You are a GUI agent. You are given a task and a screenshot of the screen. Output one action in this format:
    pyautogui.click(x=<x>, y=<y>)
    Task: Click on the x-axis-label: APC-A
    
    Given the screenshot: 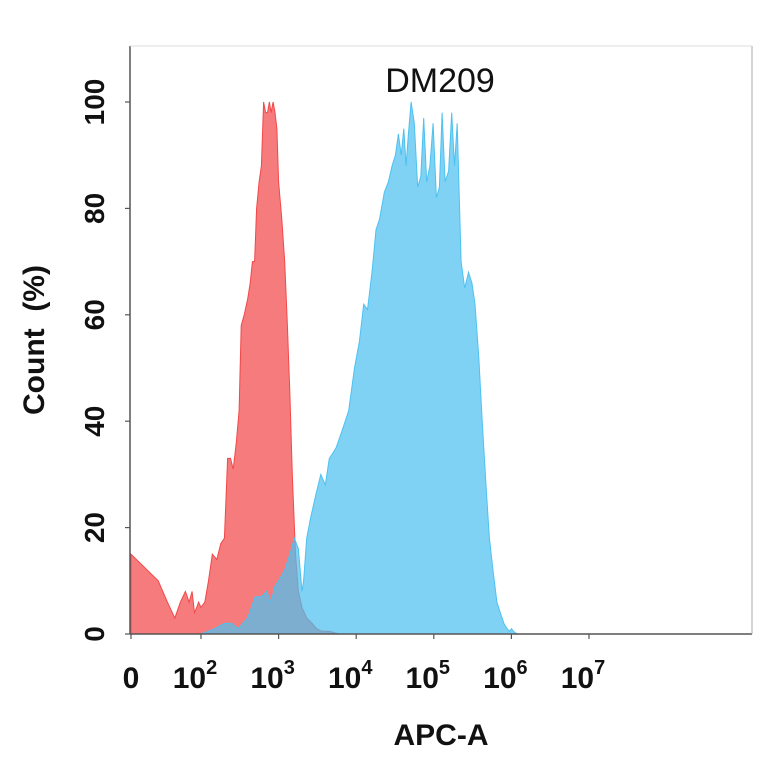 What is the action you would take?
    pyautogui.click(x=441, y=735)
    